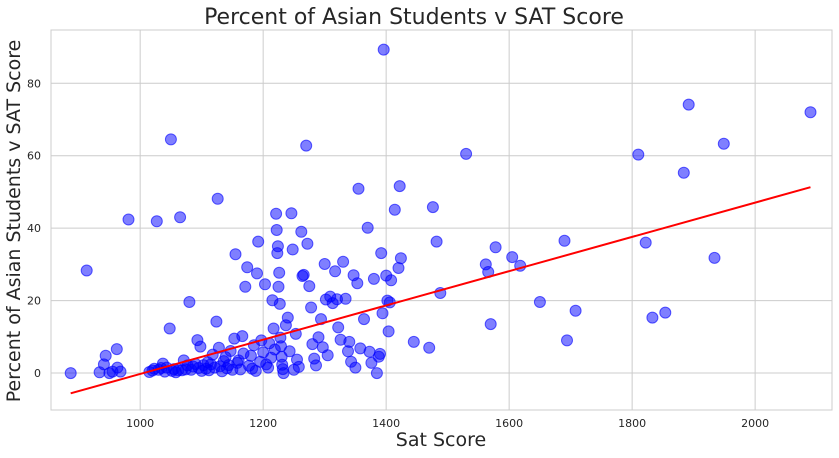  I want to click on y-tick-label: 20, so click(34, 301).